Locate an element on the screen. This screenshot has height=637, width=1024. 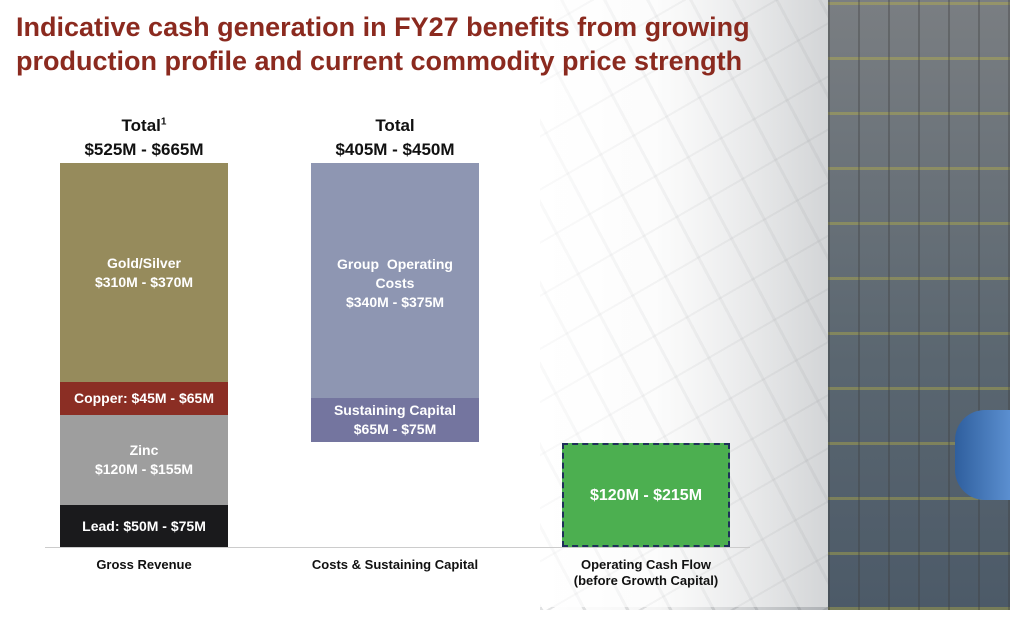
segment: Copper: $45M - $65M is located at coordinates (144, 398).